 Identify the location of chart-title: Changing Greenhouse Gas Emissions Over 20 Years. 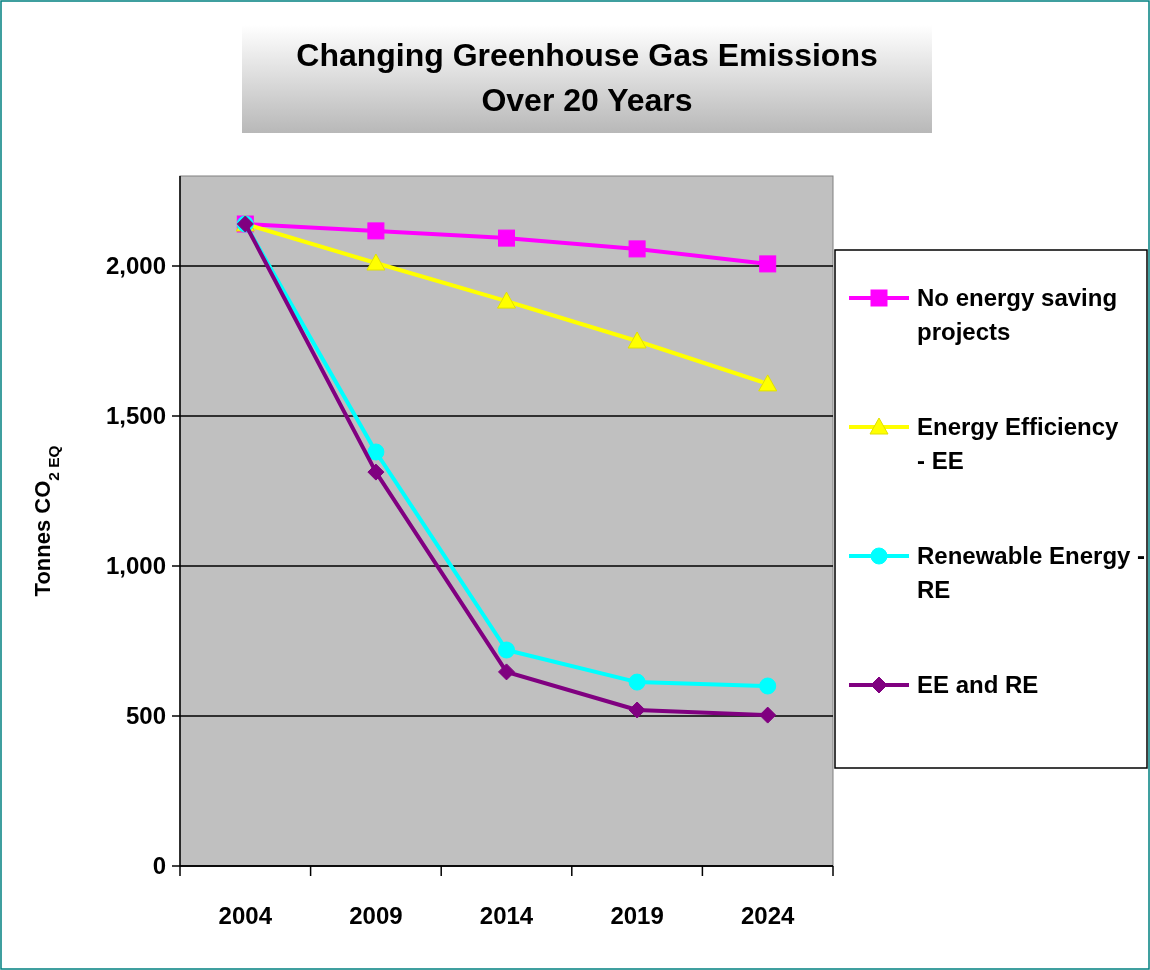
(587, 77).